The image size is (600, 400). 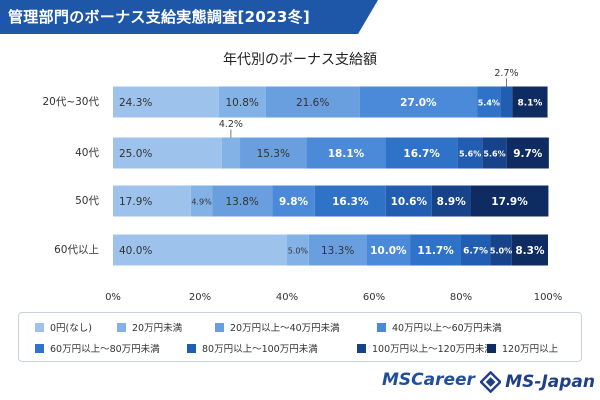 What do you see at coordinates (461, 297) in the screenshot?
I see `x-tick-label: 80%` at bounding box center [461, 297].